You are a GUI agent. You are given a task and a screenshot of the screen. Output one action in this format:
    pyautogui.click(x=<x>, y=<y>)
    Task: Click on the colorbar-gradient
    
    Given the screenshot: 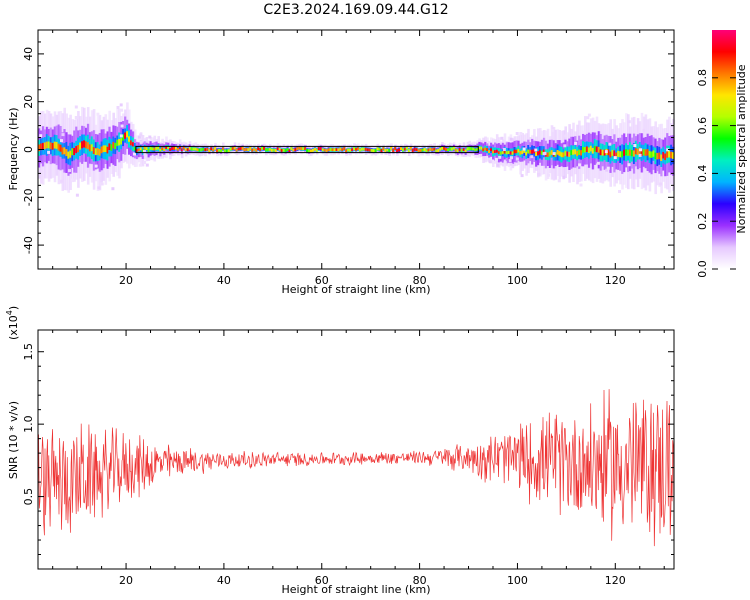 What is the action you would take?
    pyautogui.click(x=724, y=149)
    